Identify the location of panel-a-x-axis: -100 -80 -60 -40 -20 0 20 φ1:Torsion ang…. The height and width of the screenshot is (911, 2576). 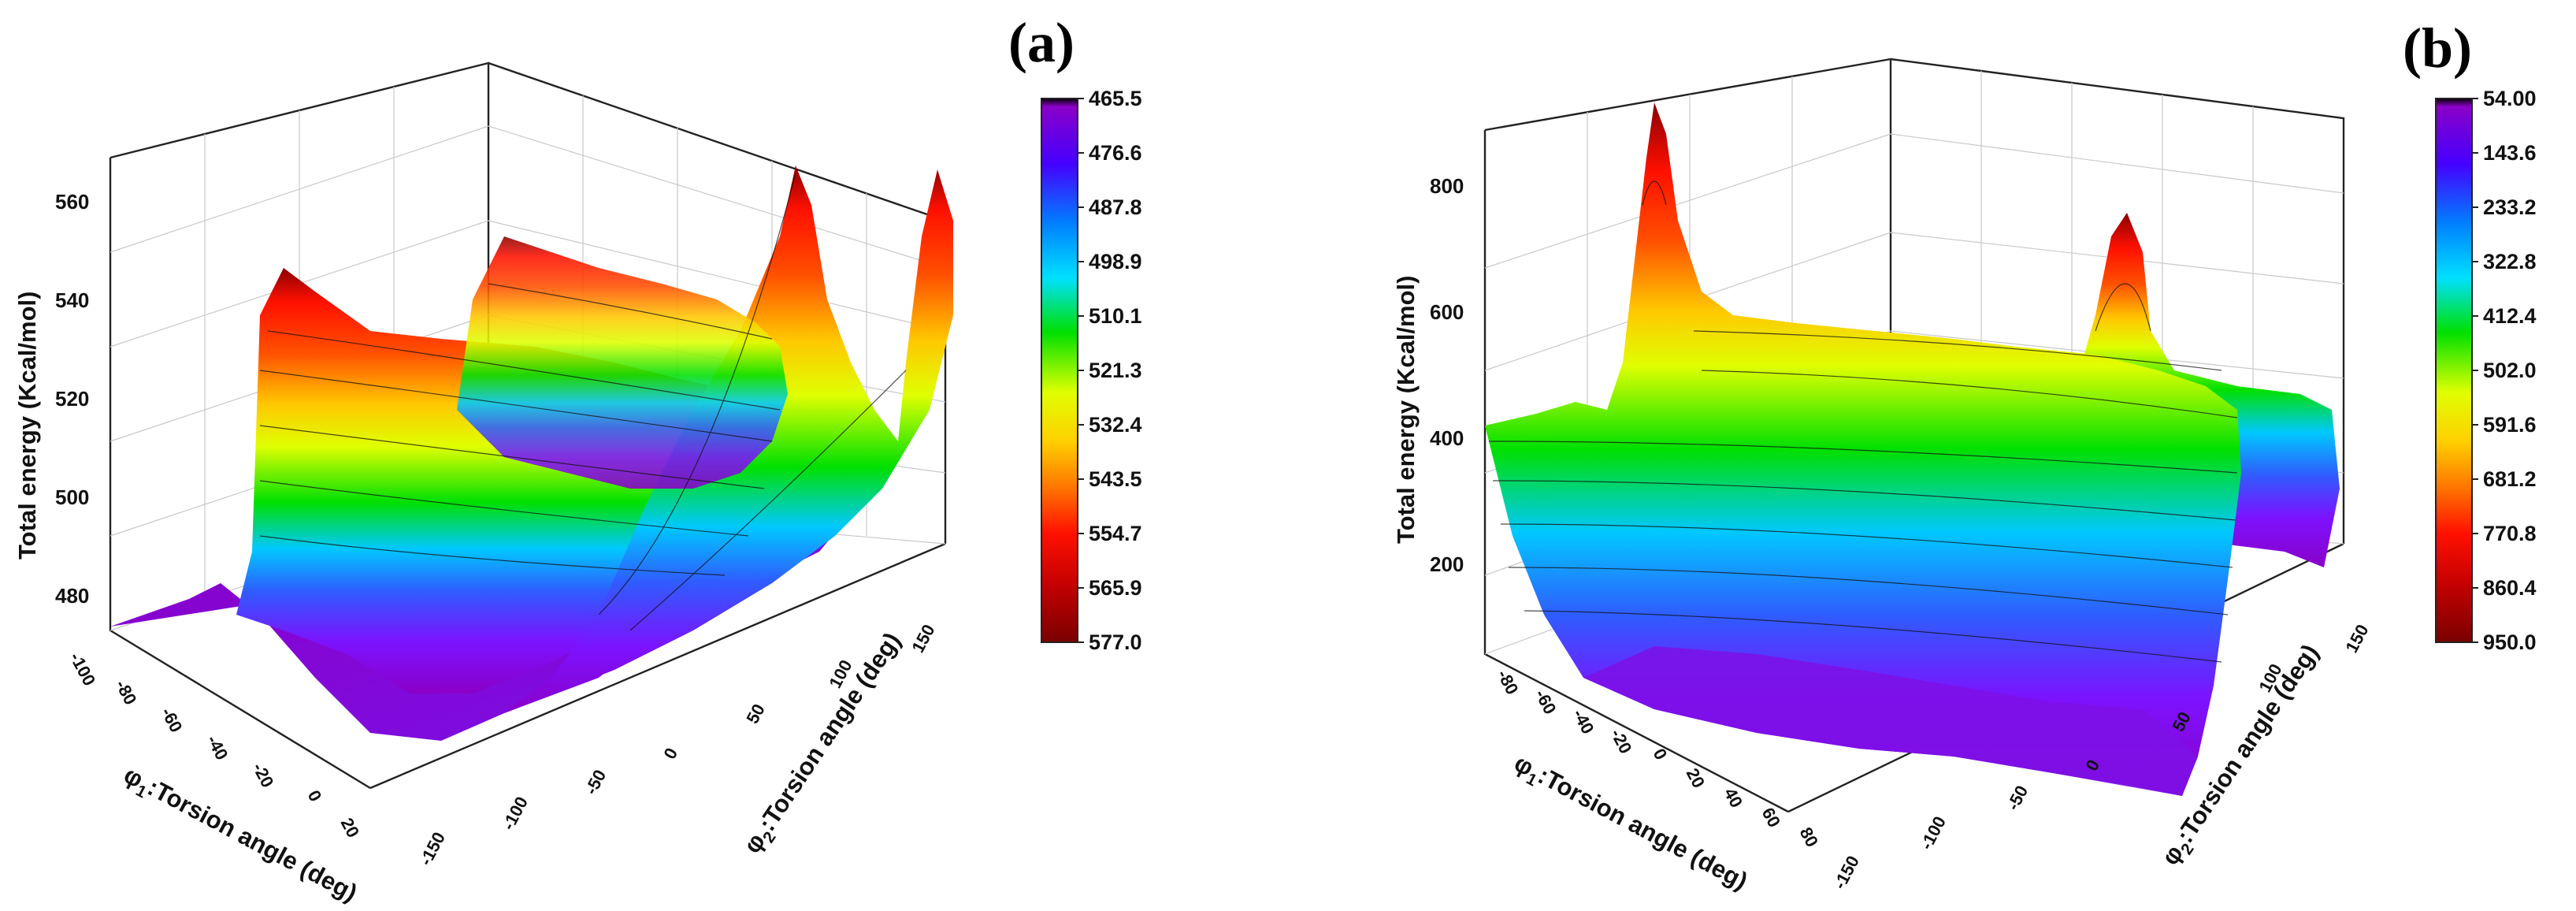
(215, 778).